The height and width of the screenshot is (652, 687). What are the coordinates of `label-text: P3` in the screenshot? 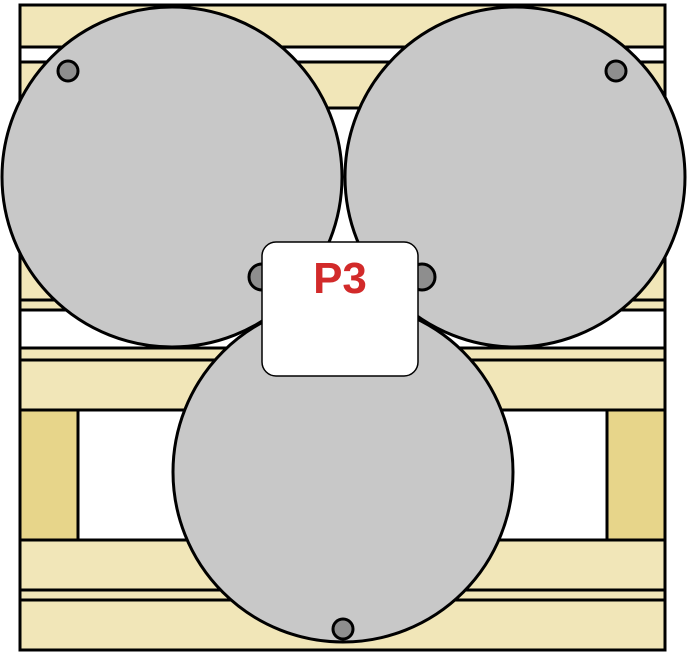 It's located at (340, 278).